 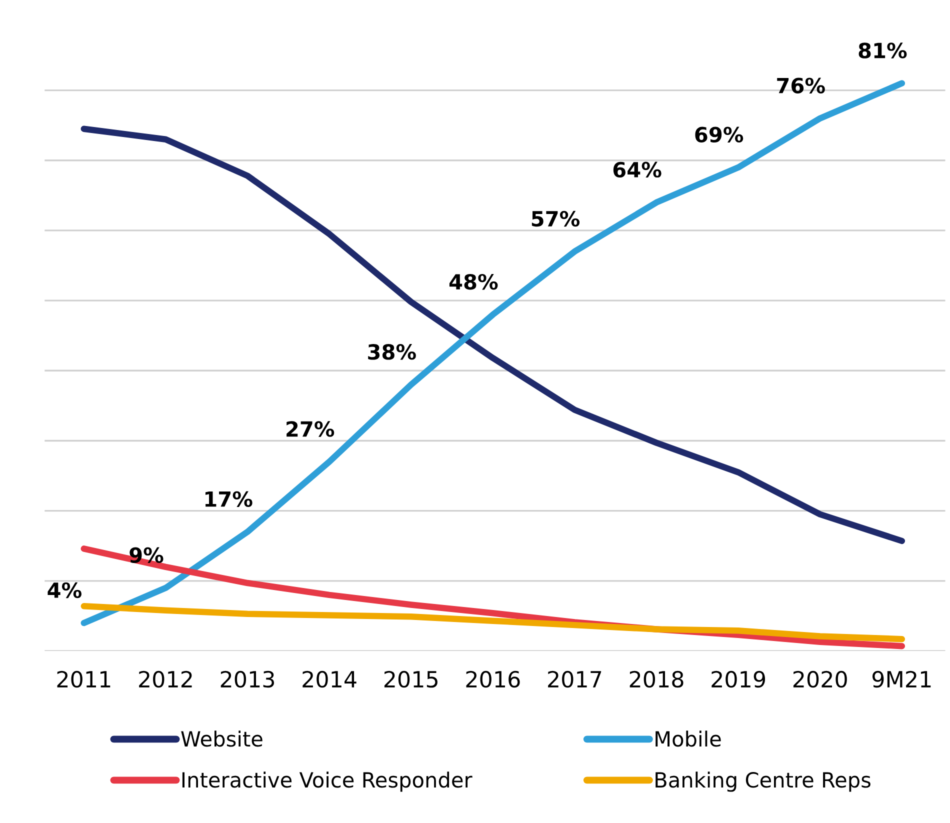 What do you see at coordinates (820, 679) in the screenshot?
I see `x-tick-label: 2020` at bounding box center [820, 679].